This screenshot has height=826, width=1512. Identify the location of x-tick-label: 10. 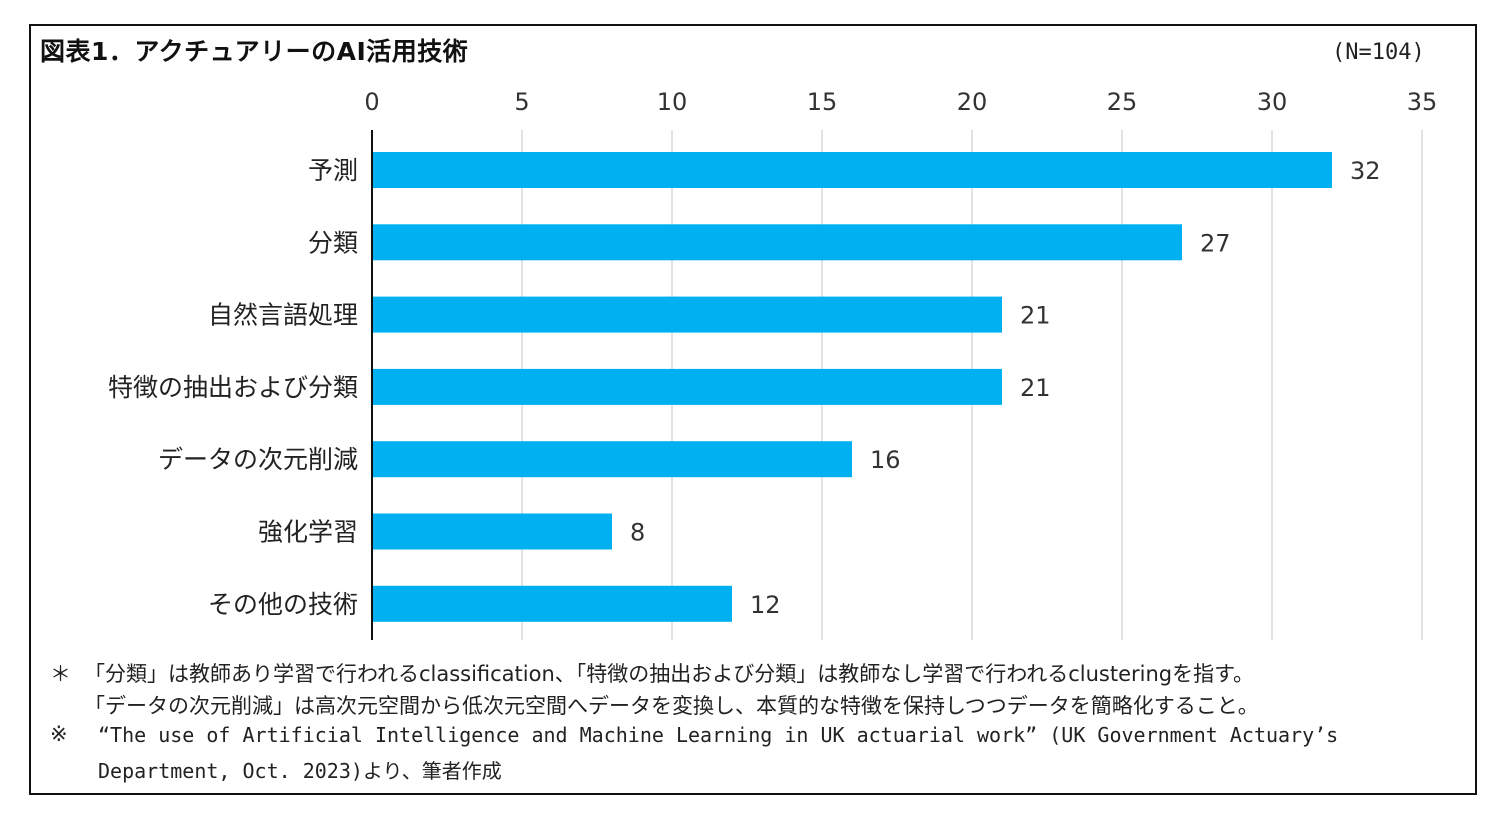
(672, 102).